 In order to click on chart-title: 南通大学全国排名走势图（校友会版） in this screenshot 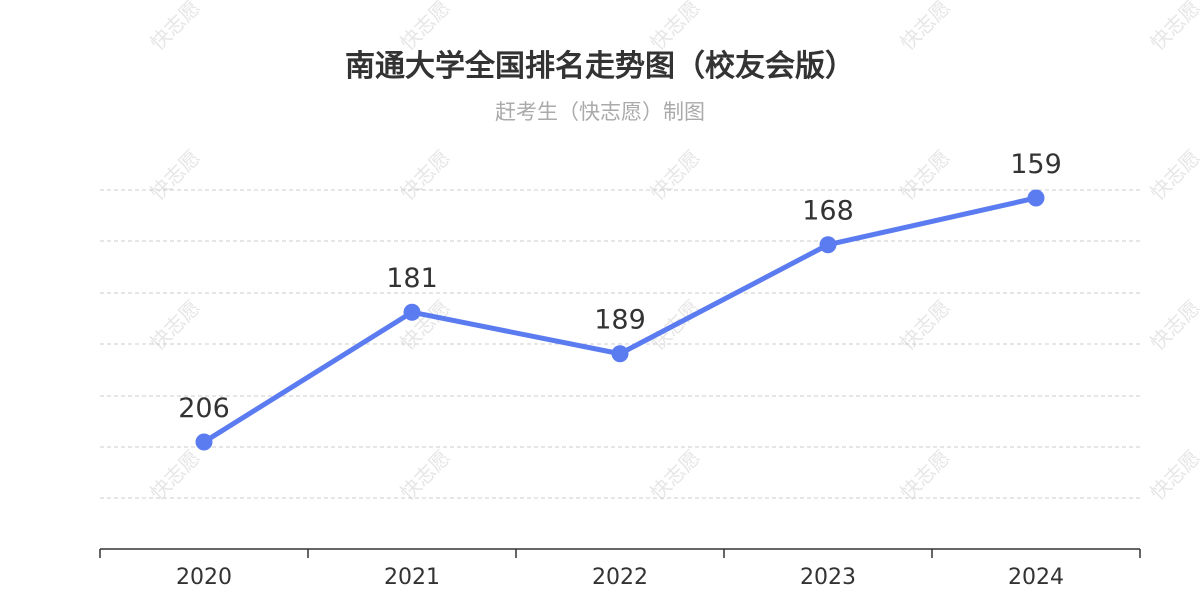, I will do `click(600, 66)`.